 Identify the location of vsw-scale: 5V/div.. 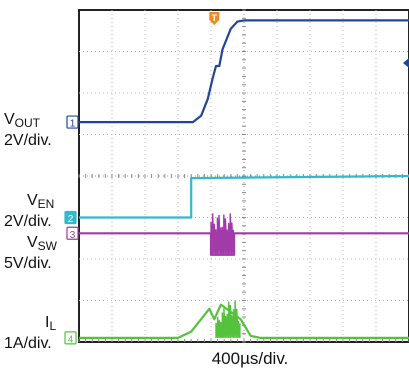
(28, 263).